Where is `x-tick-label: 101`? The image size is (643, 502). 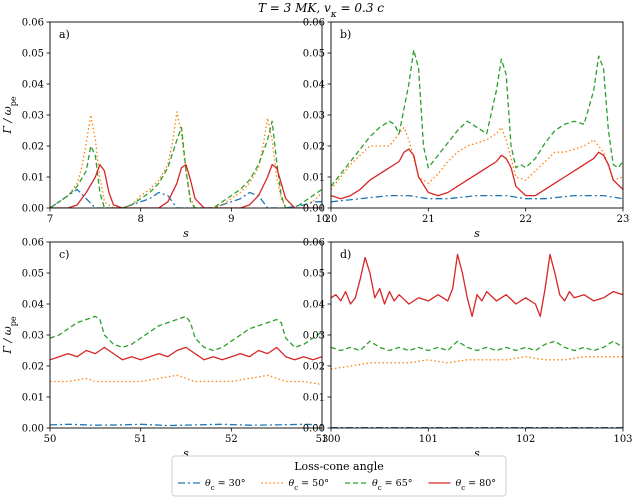 x-tick-label: 101 is located at coordinates (428, 439).